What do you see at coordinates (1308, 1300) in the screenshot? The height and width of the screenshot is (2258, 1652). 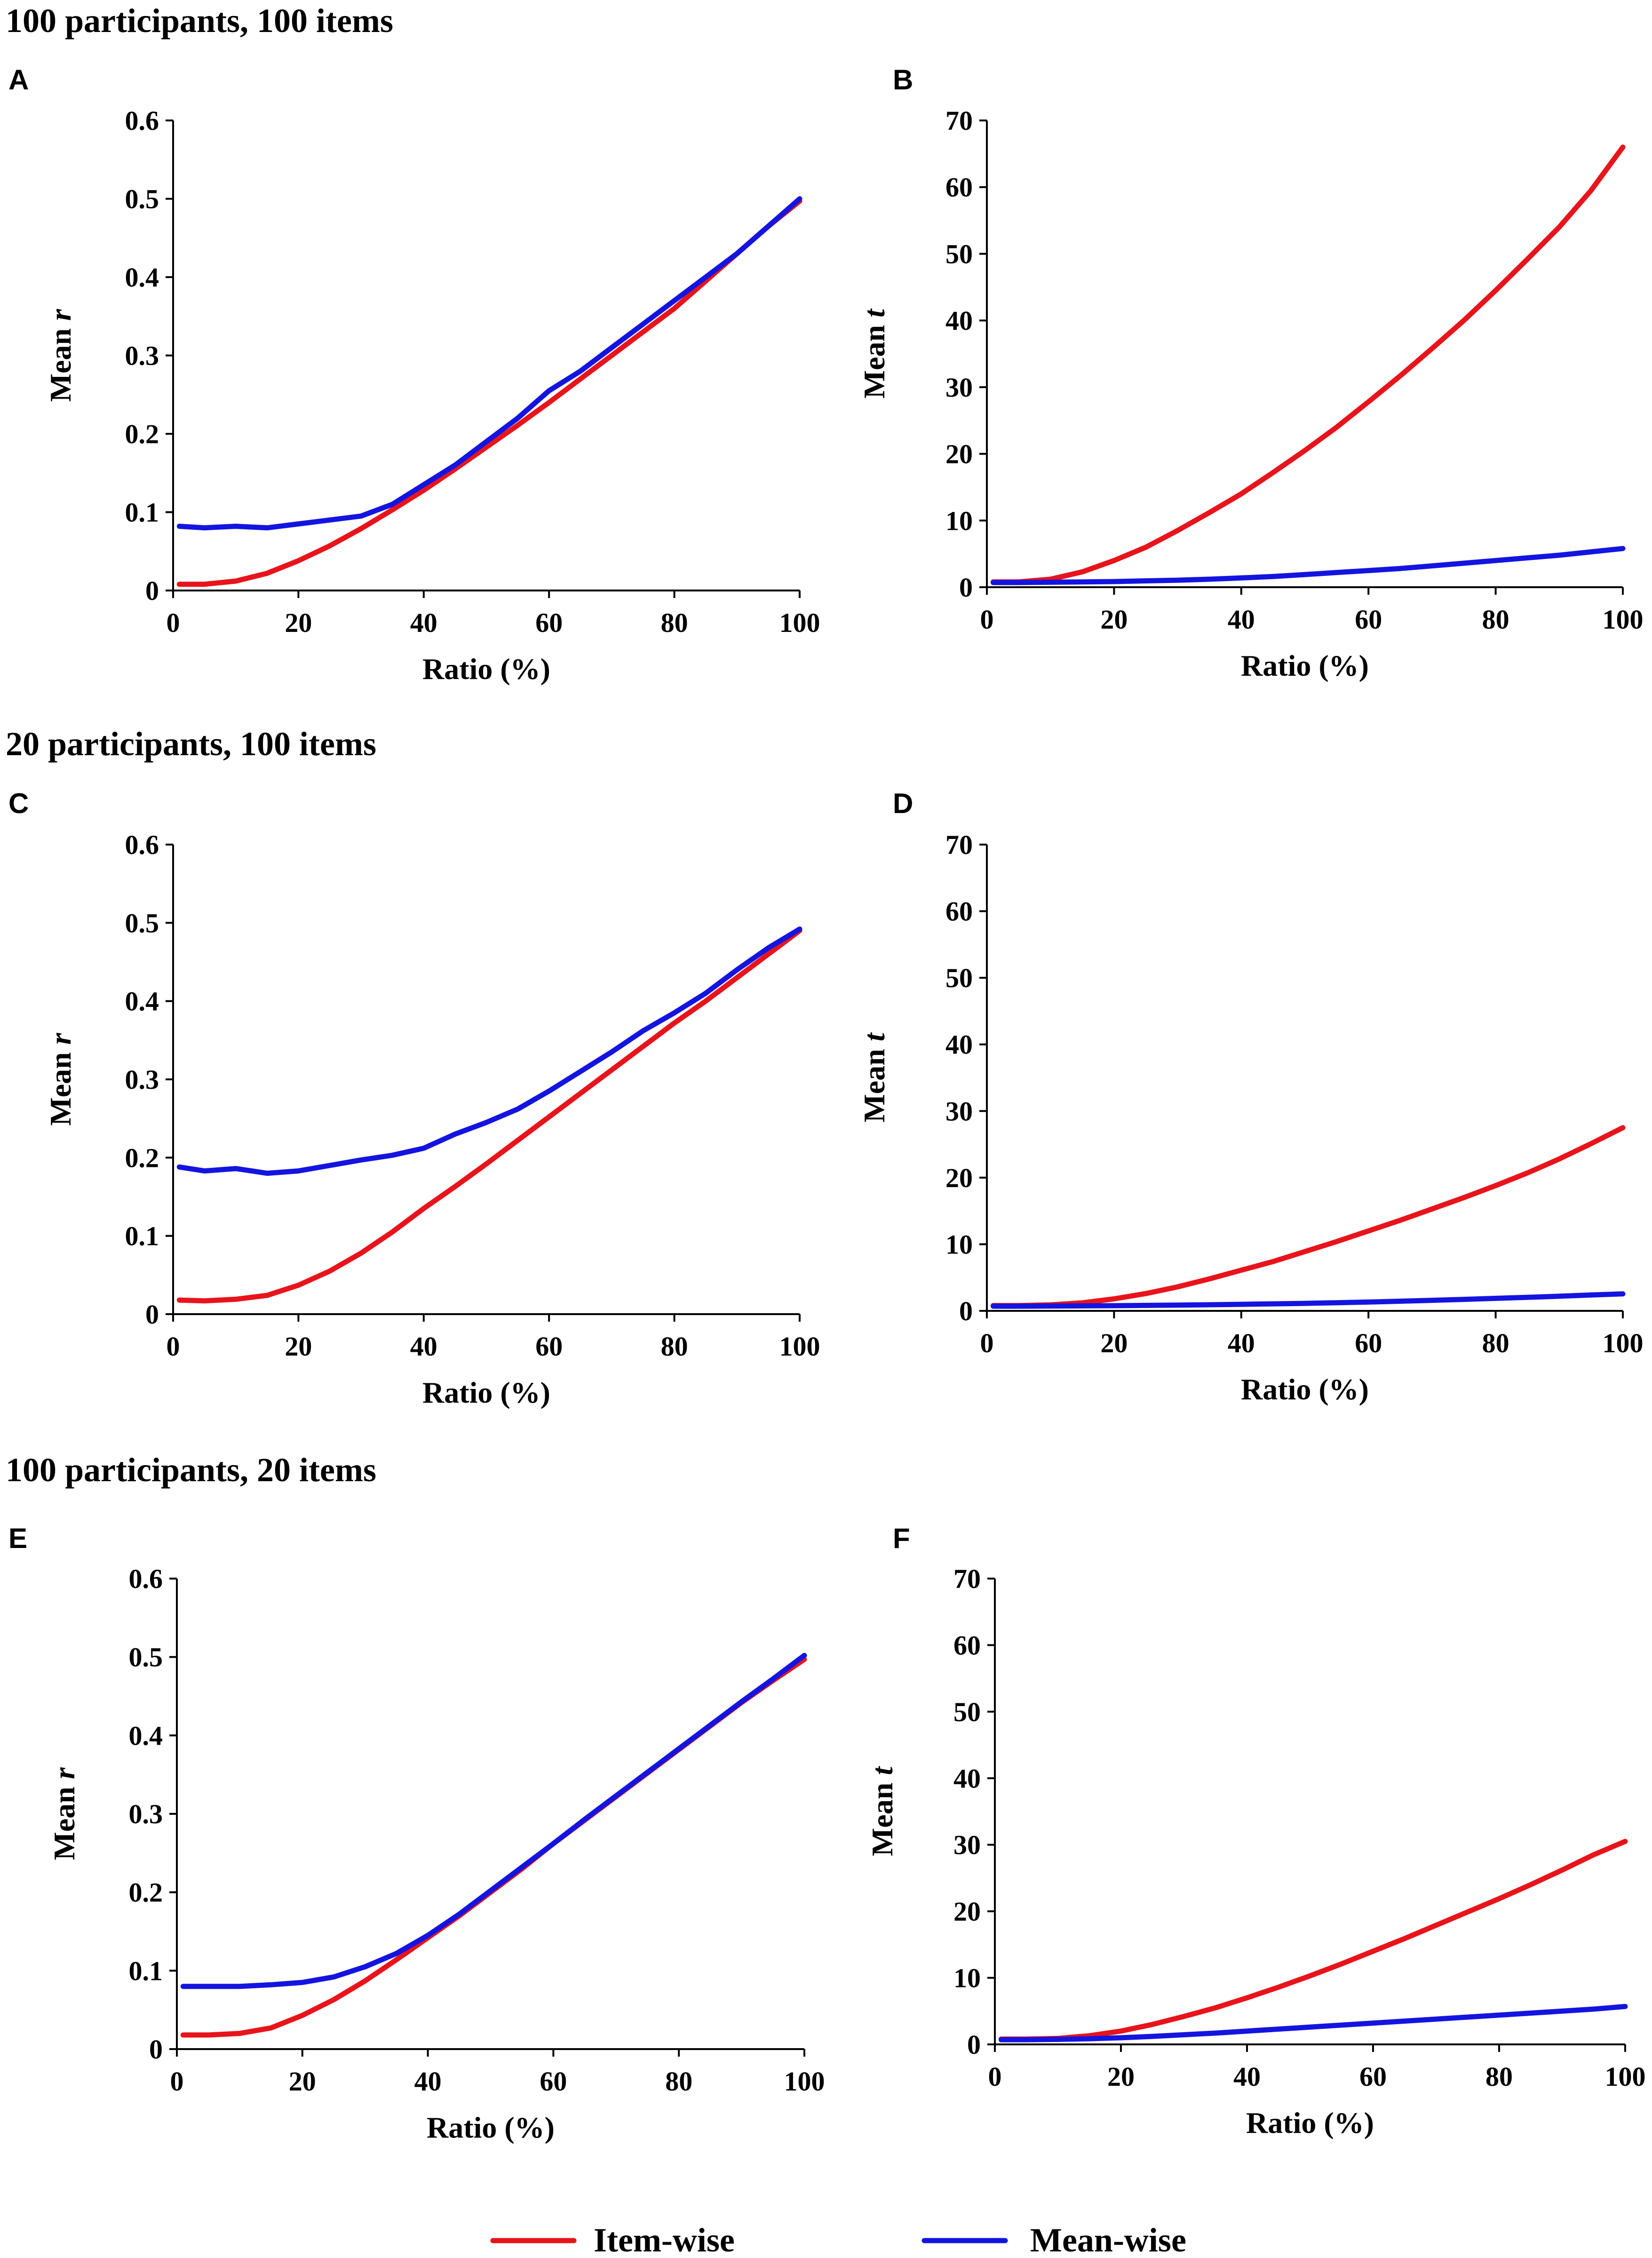 I see `series-line-mean-wise-d` at bounding box center [1308, 1300].